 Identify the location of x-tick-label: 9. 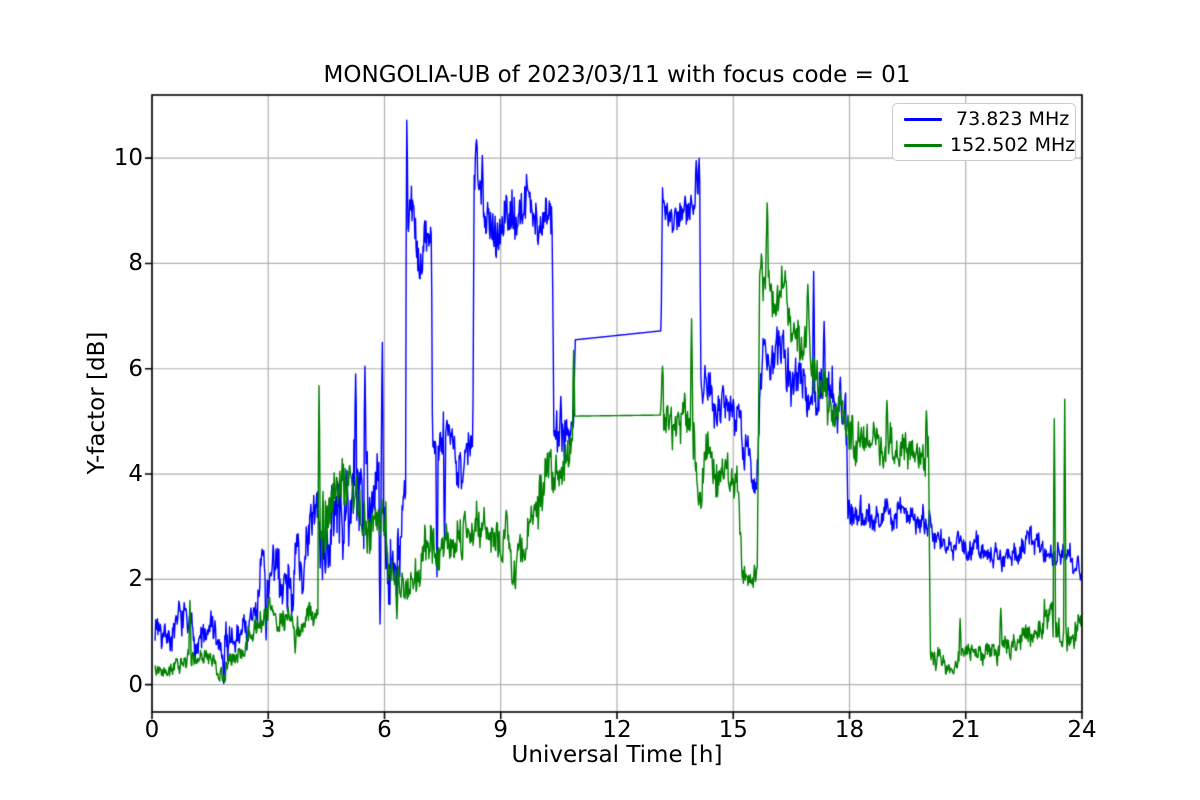
(501, 730).